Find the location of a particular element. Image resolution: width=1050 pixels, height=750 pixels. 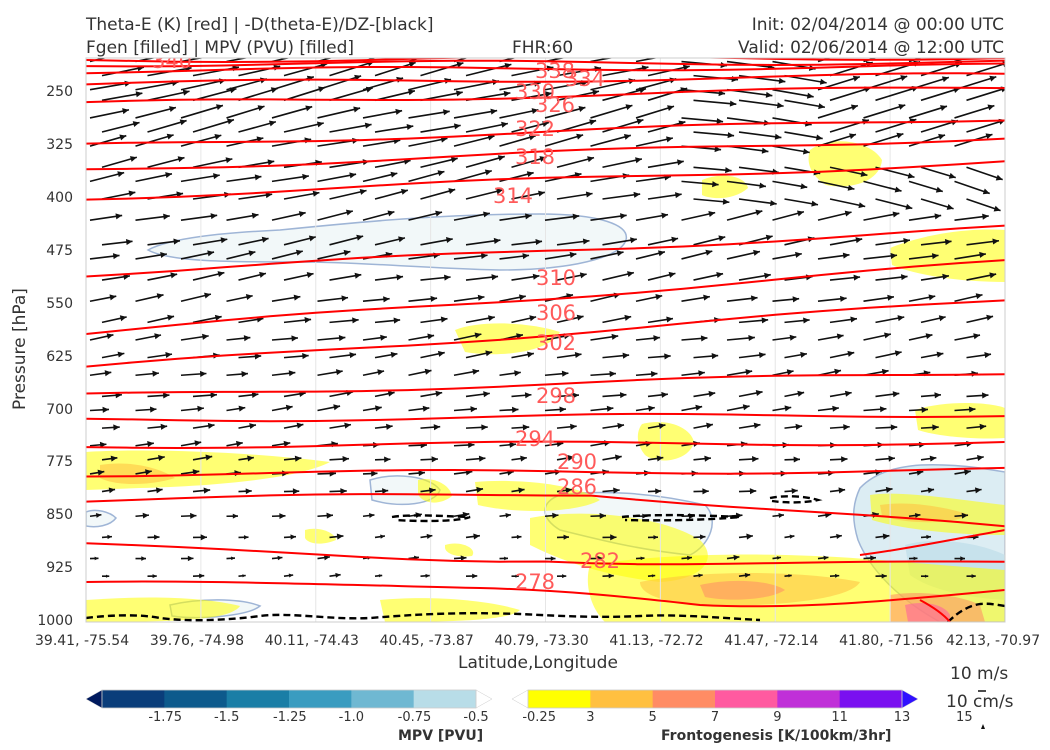

fgen-colorbar-tick: 15 is located at coordinates (964, 717).